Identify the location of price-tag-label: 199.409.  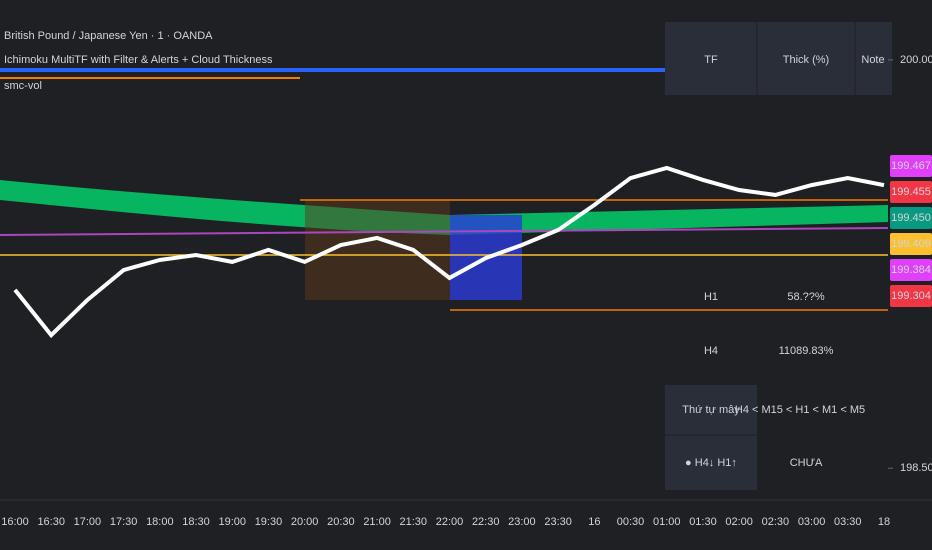
(911, 244).